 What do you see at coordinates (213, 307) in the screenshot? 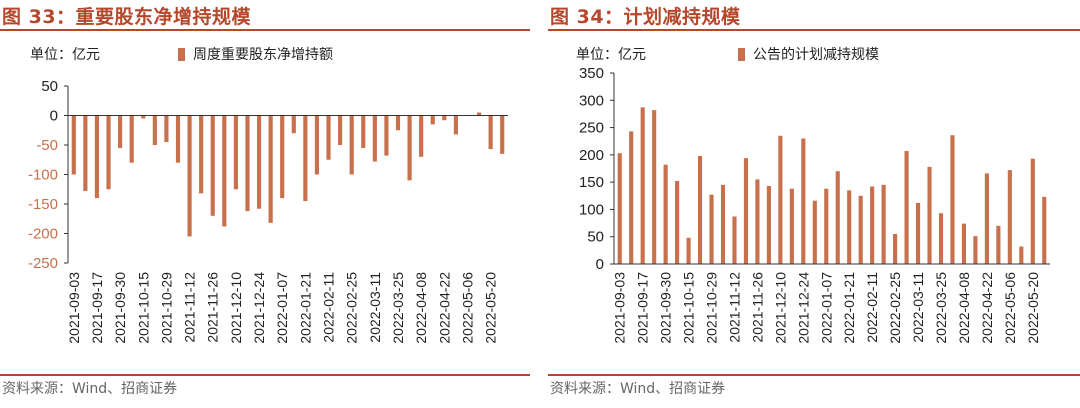
I see `x-tick-label: 2021-11-26` at bounding box center [213, 307].